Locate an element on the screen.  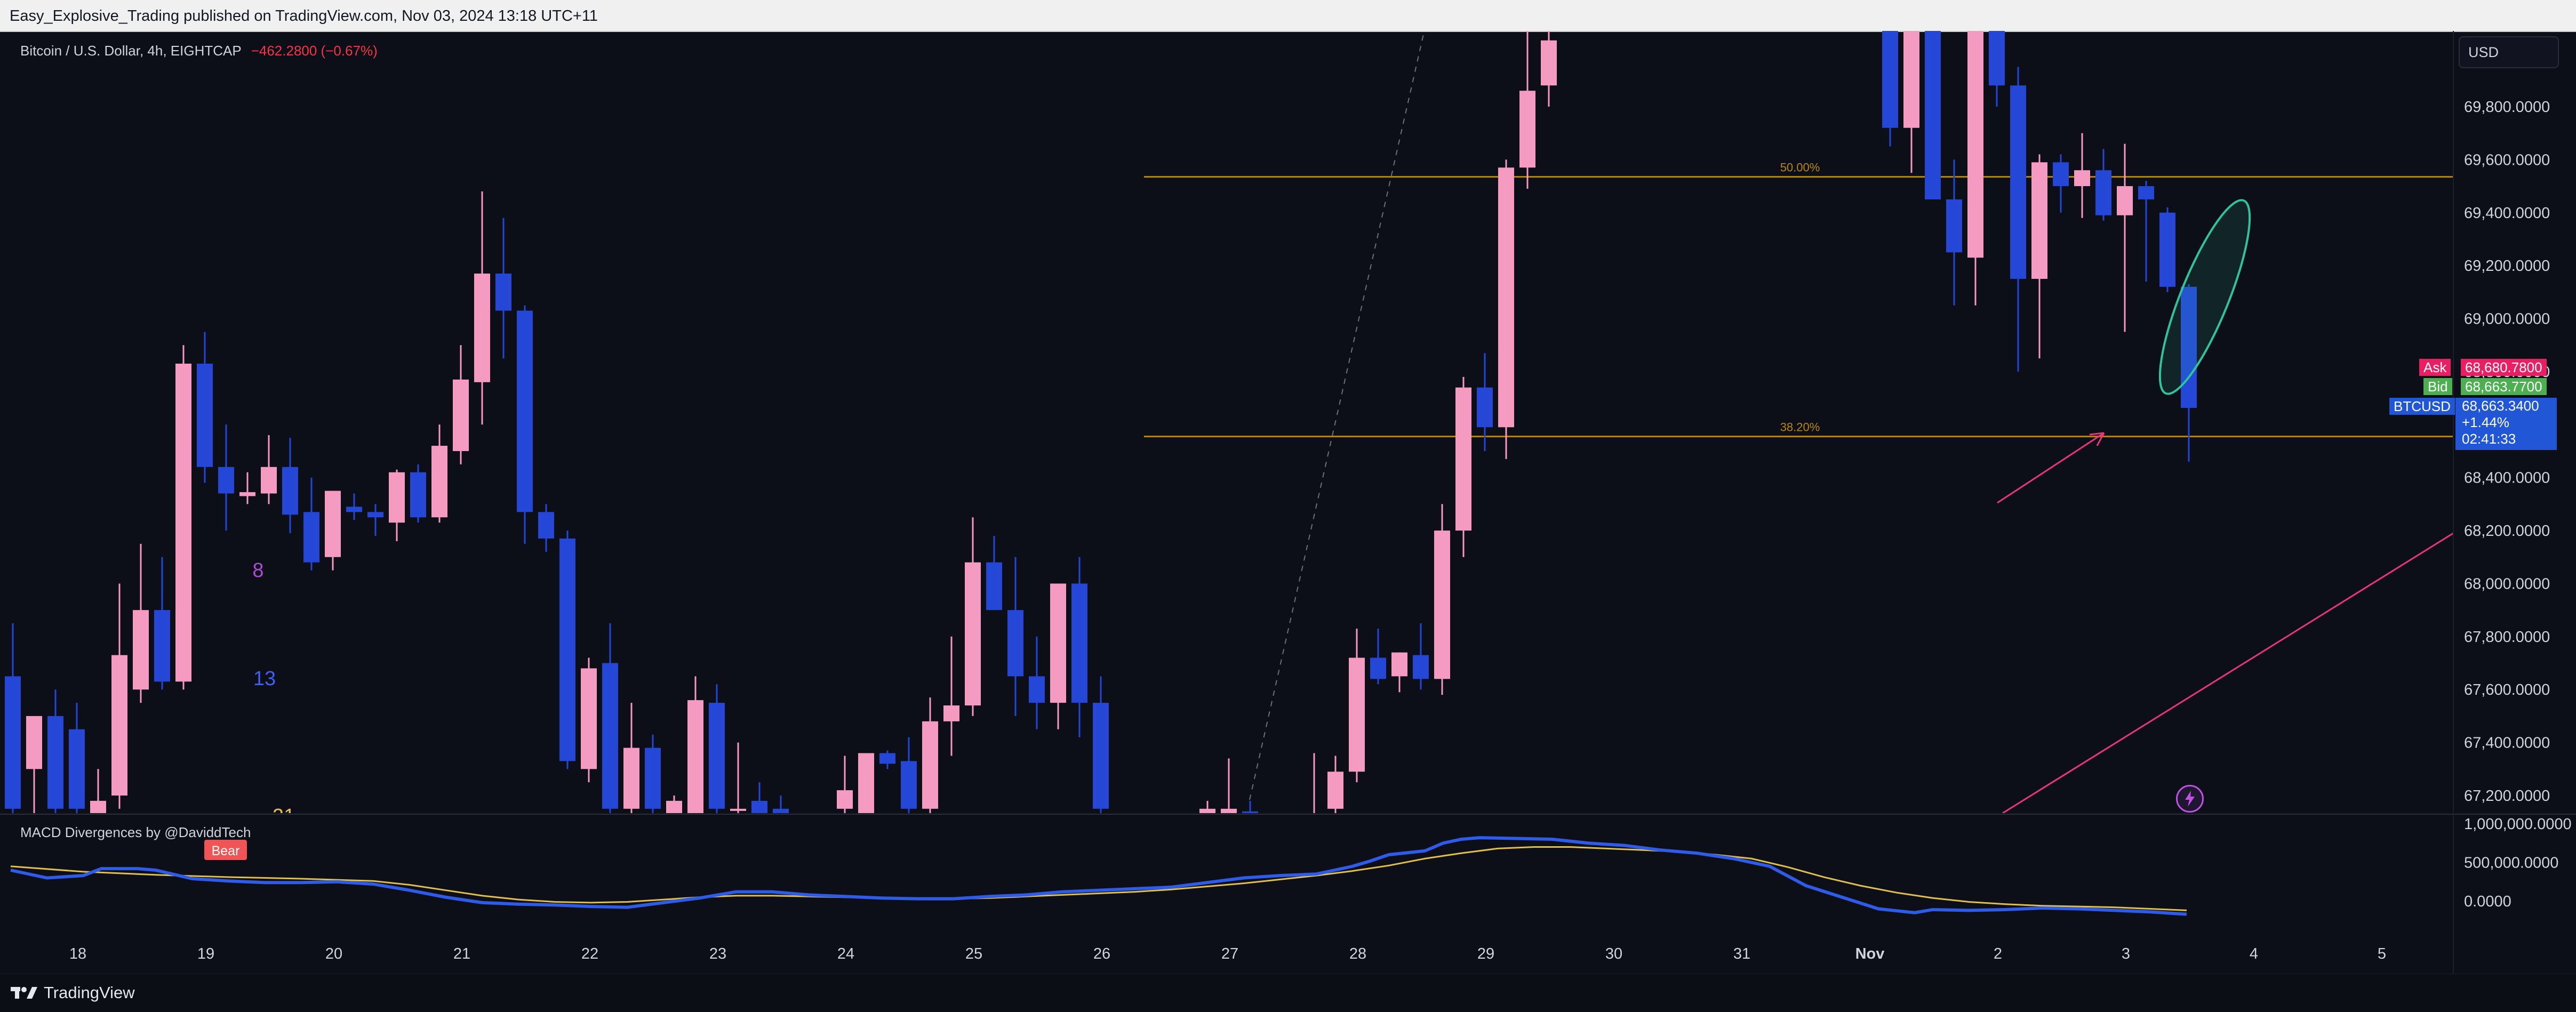
price-change: −462.2800 (−0.67%) is located at coordinates (314, 51).